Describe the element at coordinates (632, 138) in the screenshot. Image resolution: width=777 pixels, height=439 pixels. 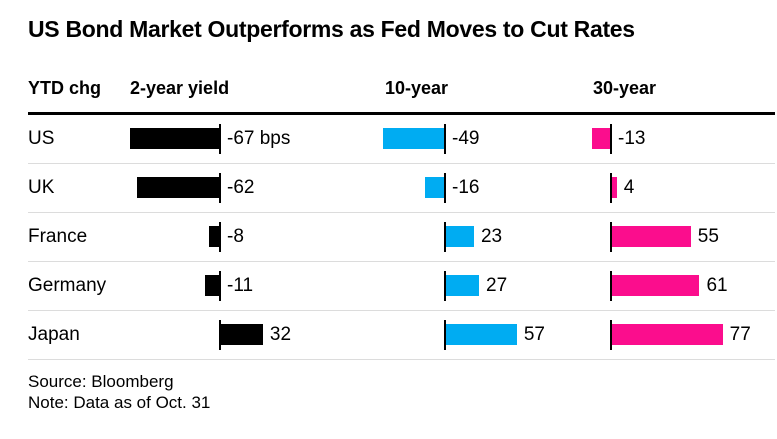
I see `bar-value-label: -13` at that location.